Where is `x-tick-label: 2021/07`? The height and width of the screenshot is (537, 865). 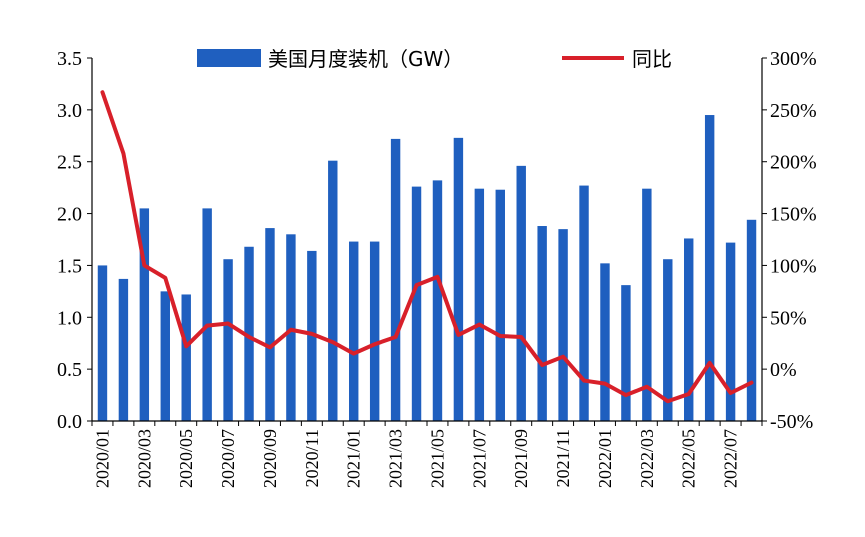 x-tick-label: 2021/07 is located at coordinates (479, 458).